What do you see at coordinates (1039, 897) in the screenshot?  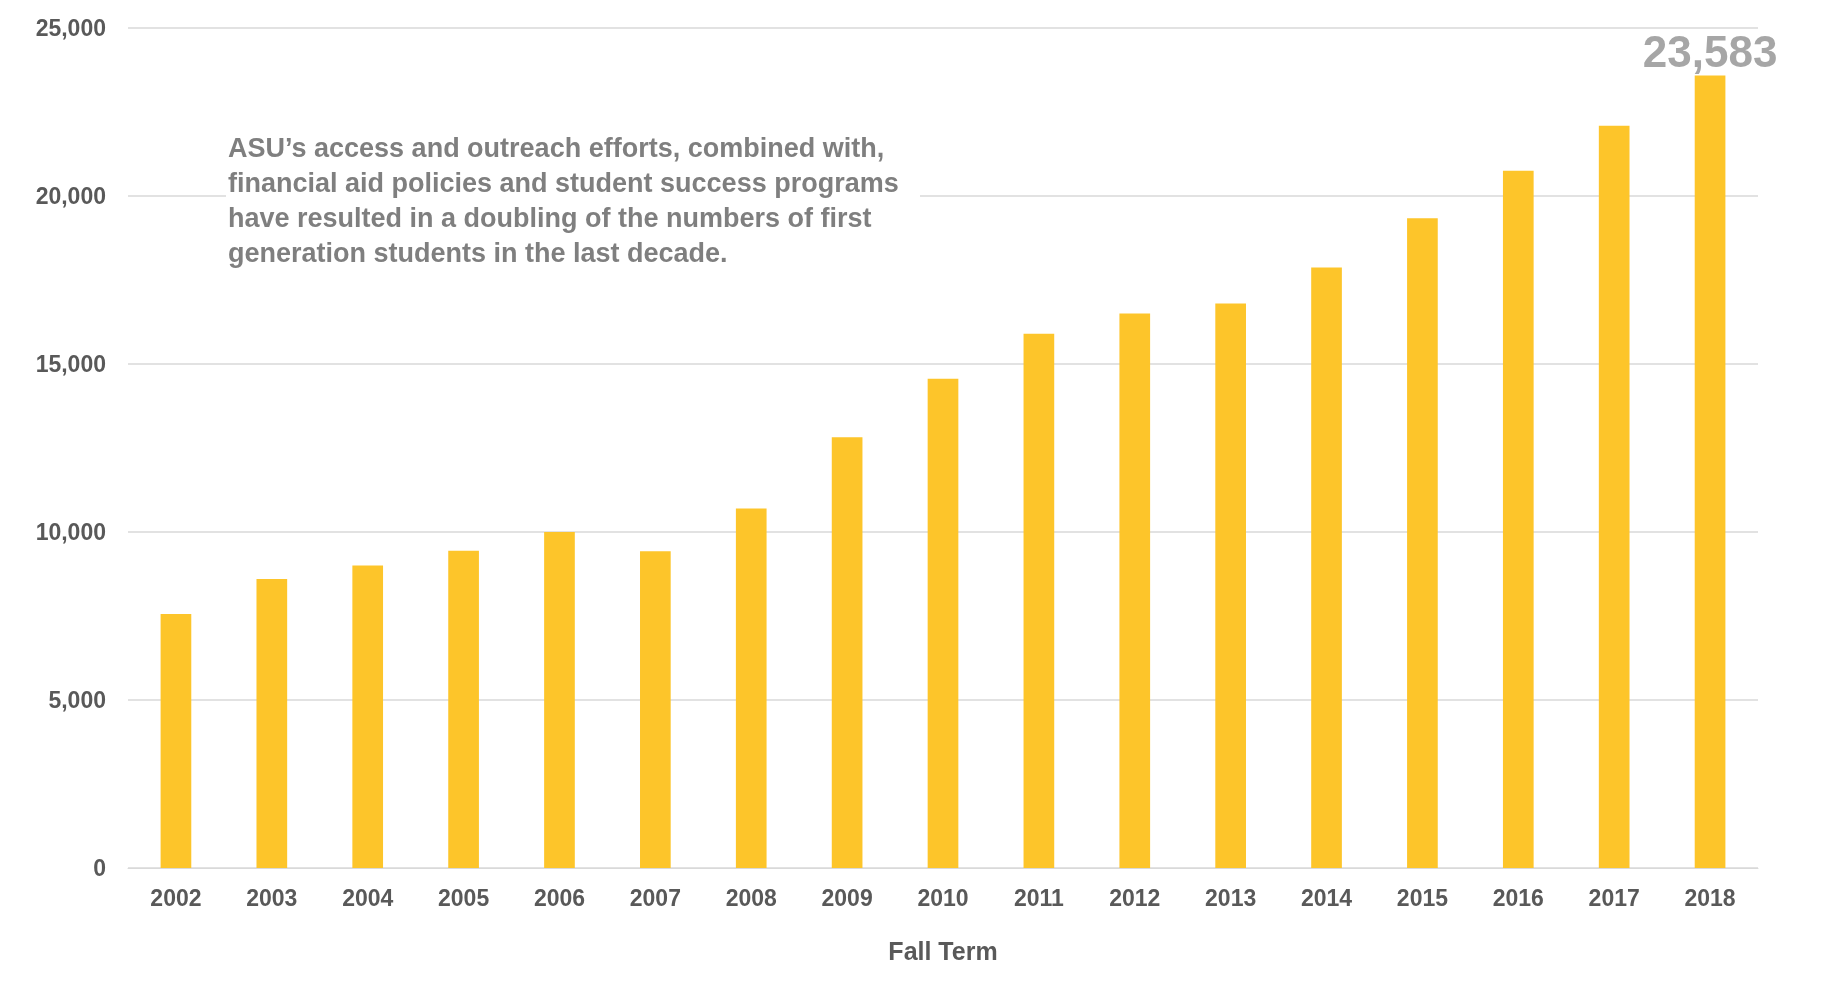 I see `x-tick-label: 2011` at bounding box center [1039, 897].